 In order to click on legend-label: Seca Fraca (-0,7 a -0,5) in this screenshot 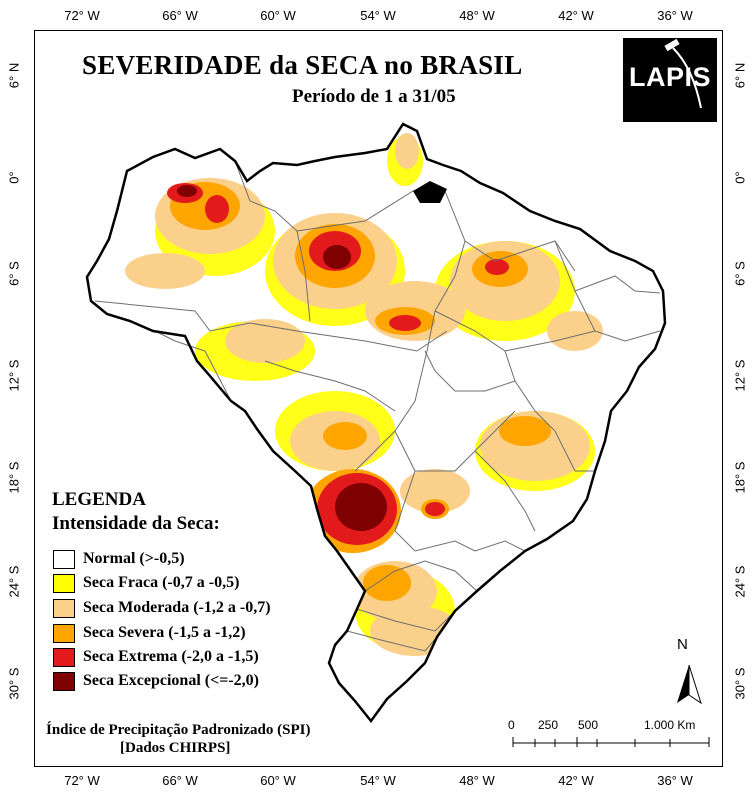, I will do `click(161, 582)`.